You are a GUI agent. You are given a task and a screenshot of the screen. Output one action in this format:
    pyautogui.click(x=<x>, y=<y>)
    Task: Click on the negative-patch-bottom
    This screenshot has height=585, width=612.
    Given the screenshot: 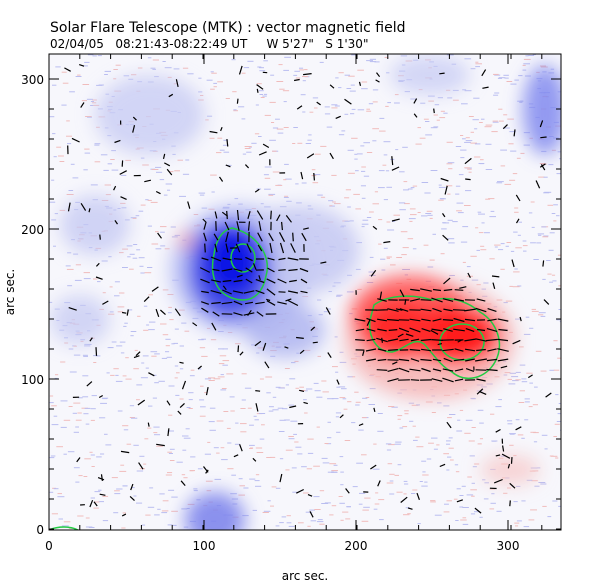 What is the action you would take?
    pyautogui.click(x=215, y=511)
    